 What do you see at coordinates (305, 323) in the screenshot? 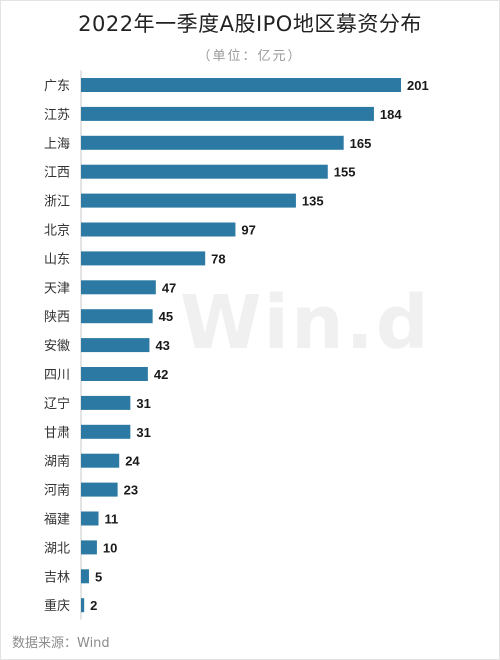
I see `watermark: Win.d` at bounding box center [305, 323].